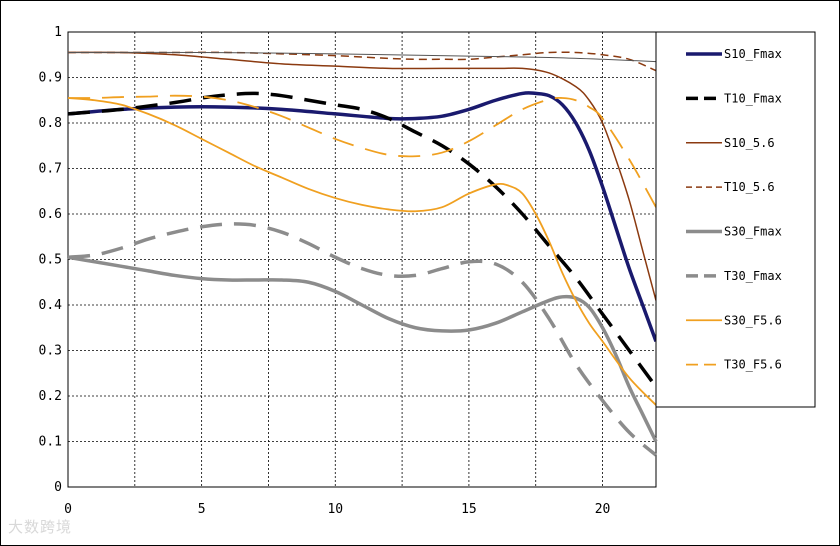 The image size is (840, 546). What do you see at coordinates (58, 32) in the screenshot?
I see `y-tick-label: 1` at bounding box center [58, 32].